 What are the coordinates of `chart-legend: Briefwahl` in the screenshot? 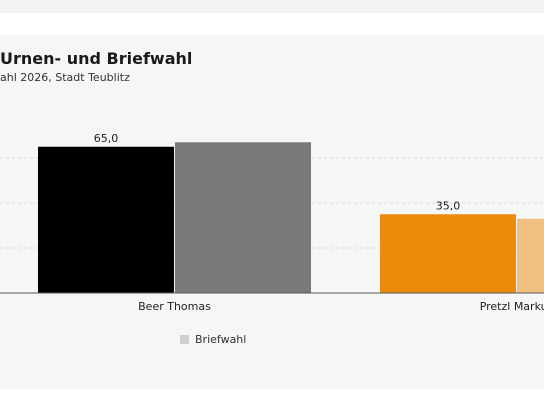 It's located at (213, 339).